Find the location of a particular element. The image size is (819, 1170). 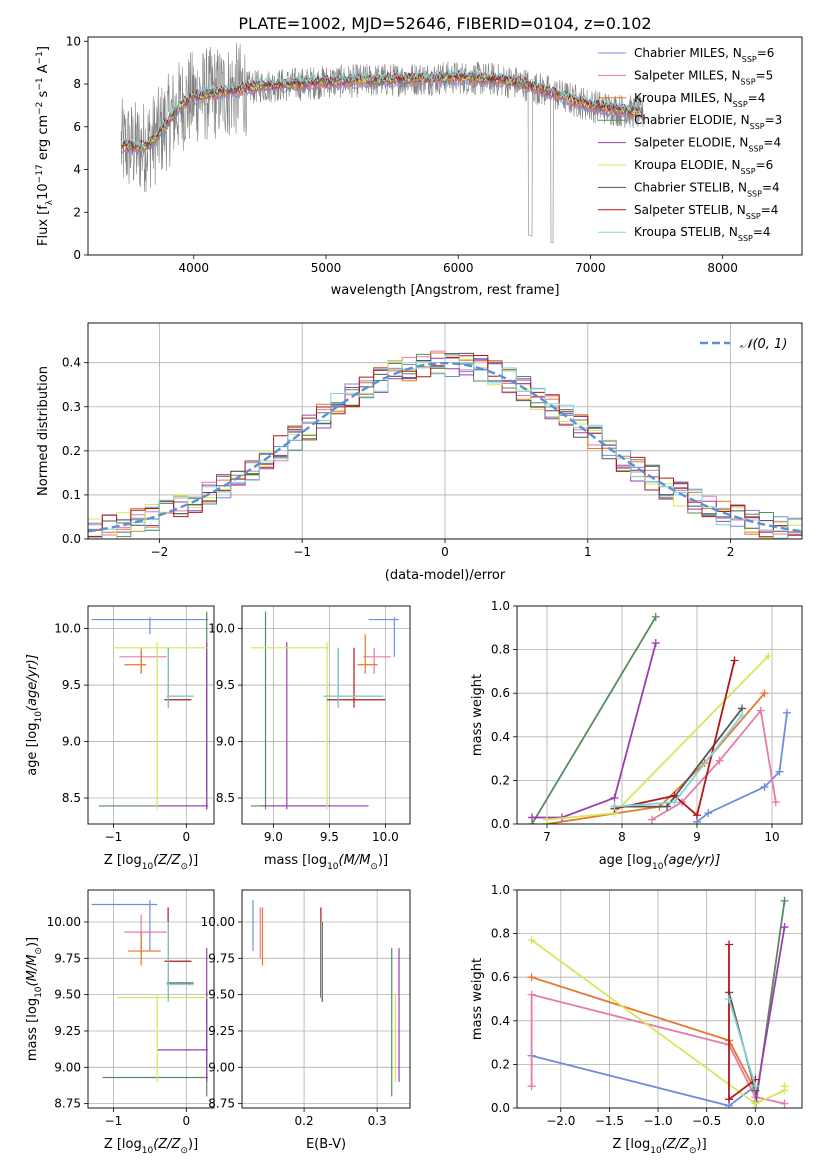

y-tick-label: 9.0 is located at coordinates (71, 742).